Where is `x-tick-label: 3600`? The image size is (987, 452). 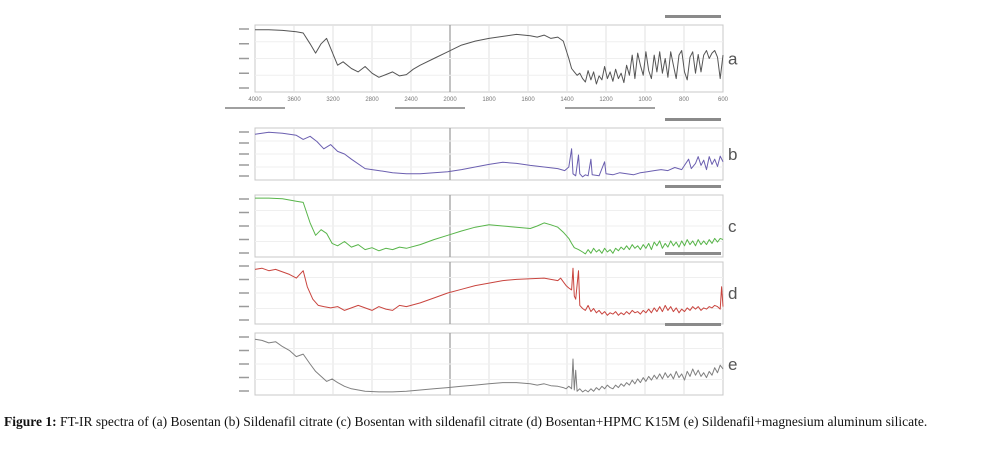
x-tick-label: 3600 is located at coordinates (294, 100).